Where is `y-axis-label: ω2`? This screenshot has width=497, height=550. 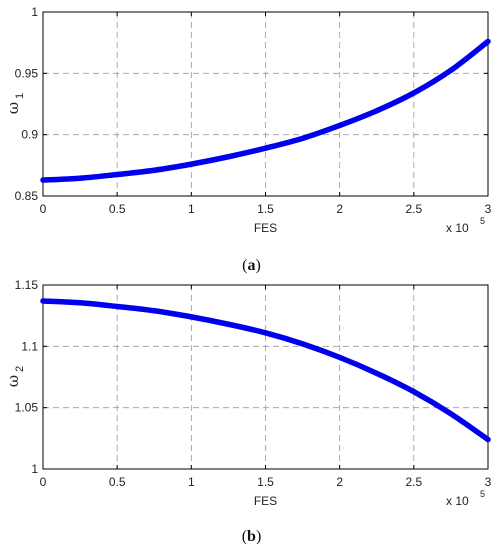 y-axis-label: ω2 is located at coordinates (15, 376).